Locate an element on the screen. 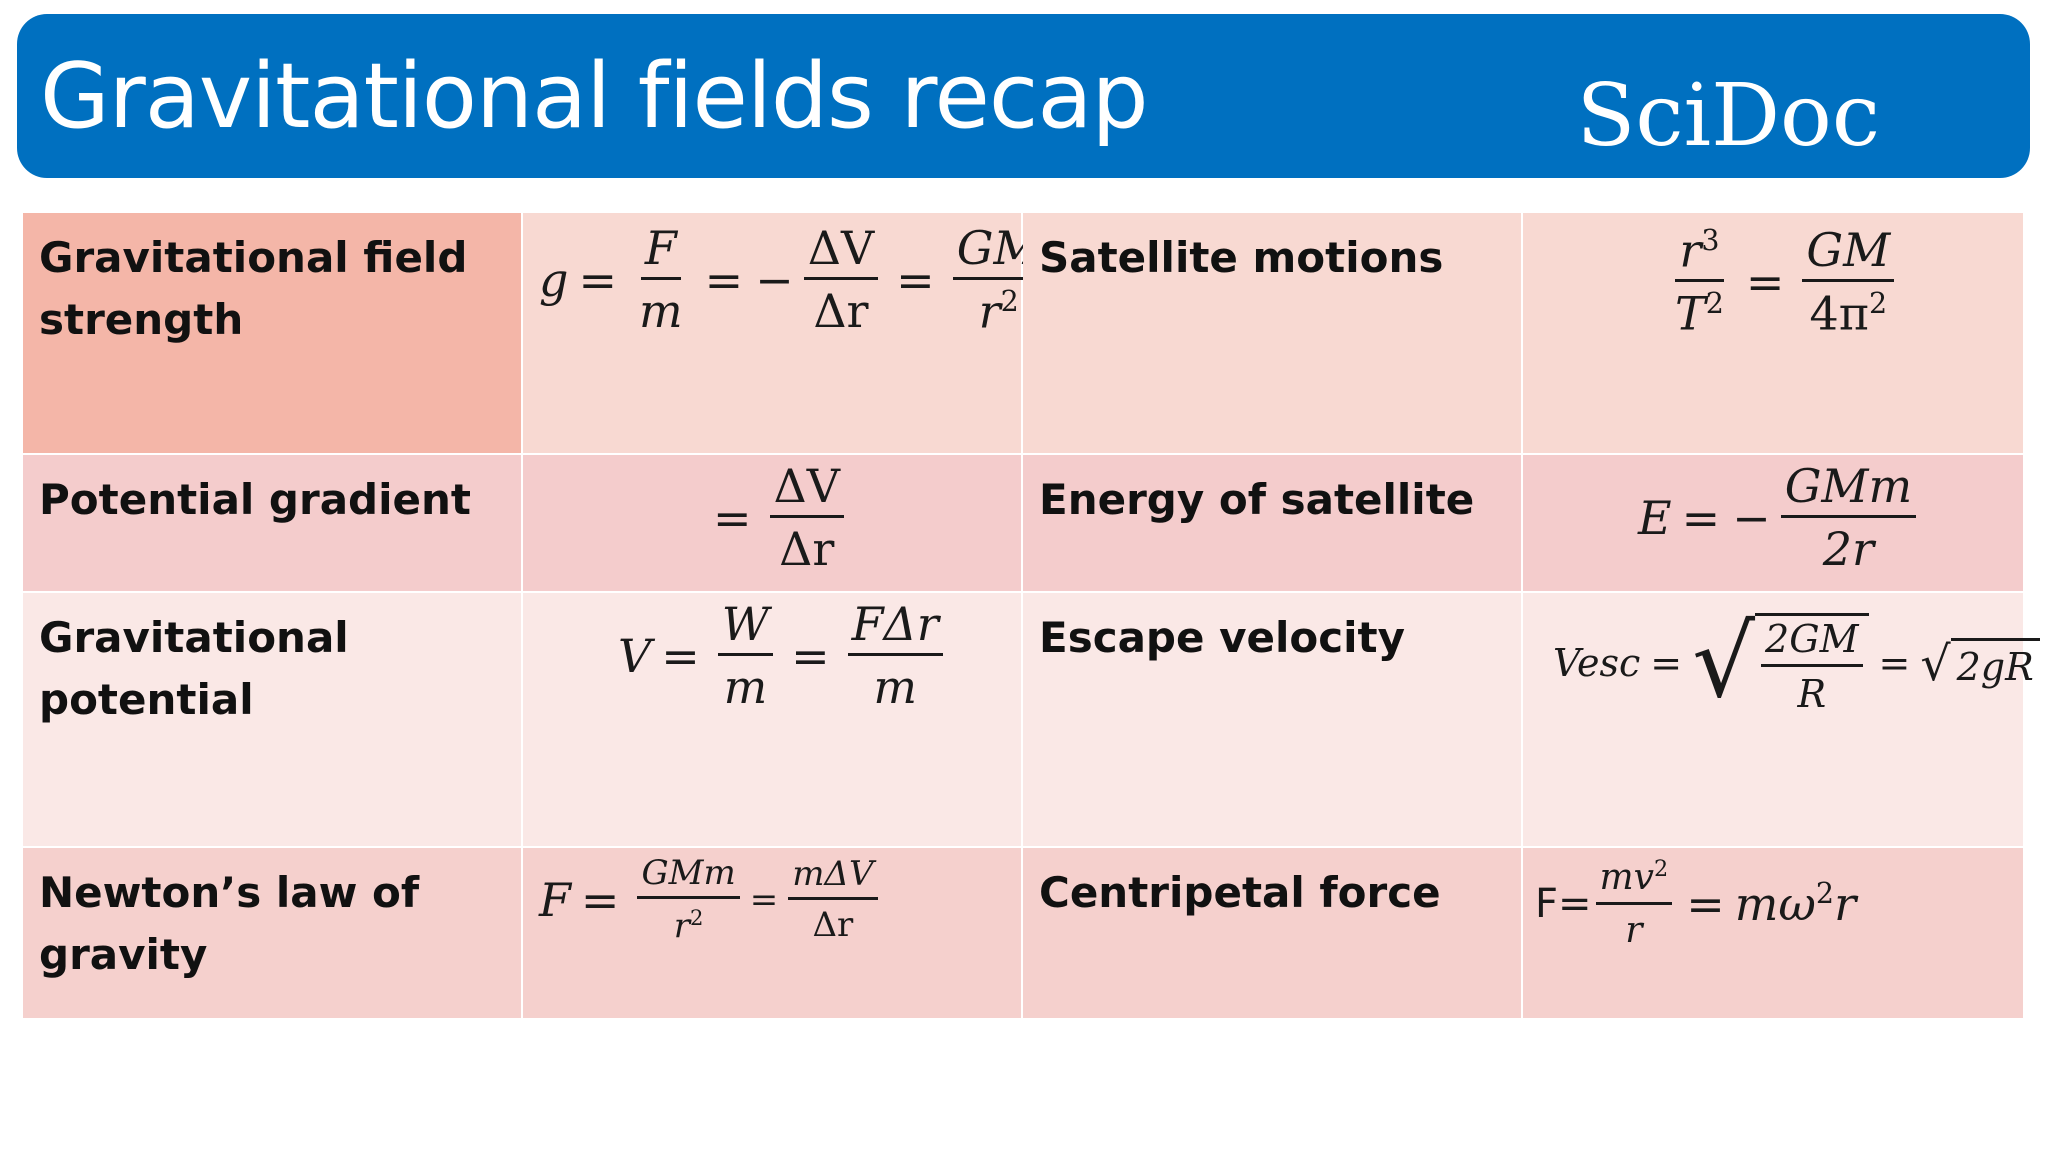 The image size is (2048, 1152). label-cell-satellite-motions: Satellite motions is located at coordinates (1273, 334).